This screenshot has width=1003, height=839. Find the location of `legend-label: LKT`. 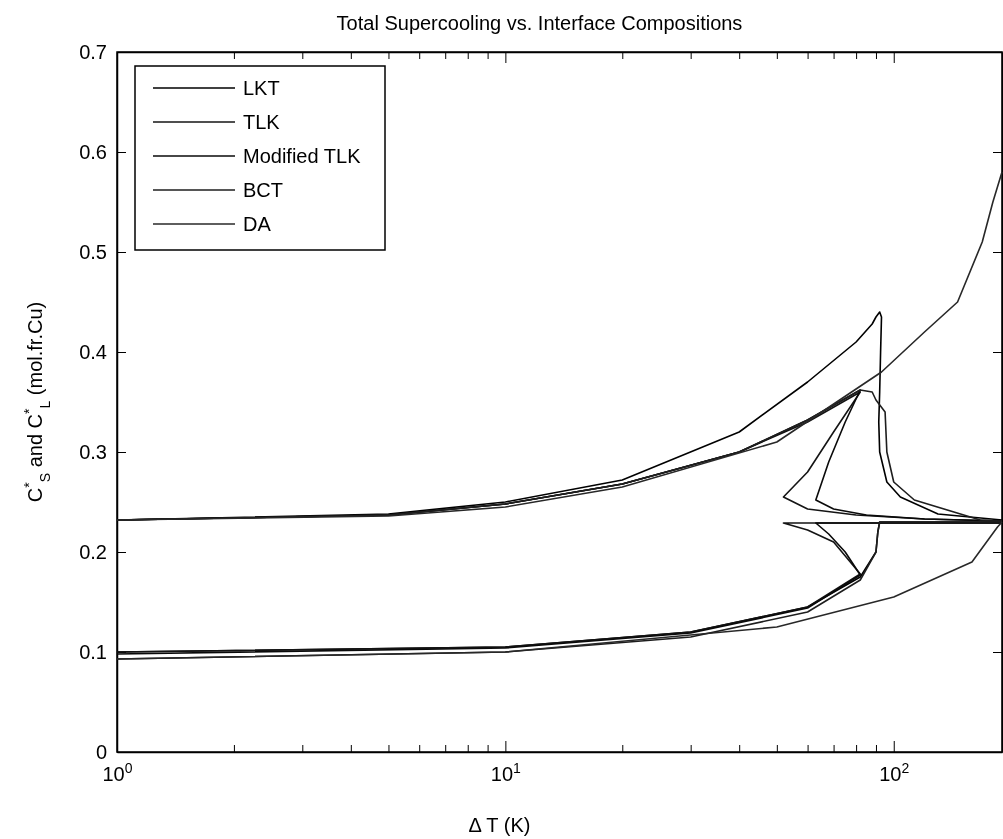

legend-label: LKT is located at coordinates (261, 88).